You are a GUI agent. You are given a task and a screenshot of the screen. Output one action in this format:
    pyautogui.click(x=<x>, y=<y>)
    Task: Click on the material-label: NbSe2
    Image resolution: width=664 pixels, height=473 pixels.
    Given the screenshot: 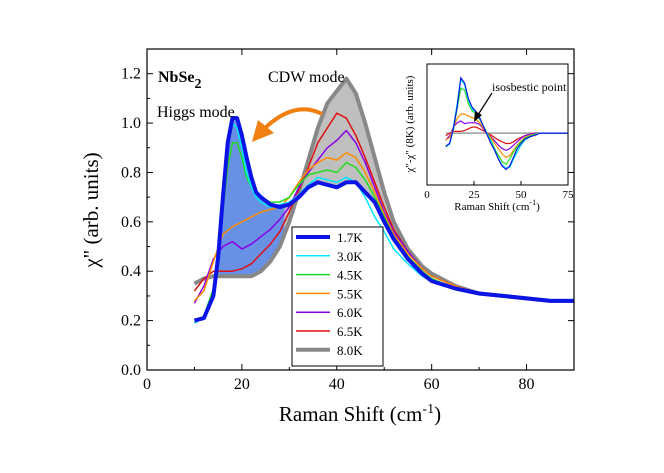 What is the action you would take?
    pyautogui.click(x=179, y=80)
    